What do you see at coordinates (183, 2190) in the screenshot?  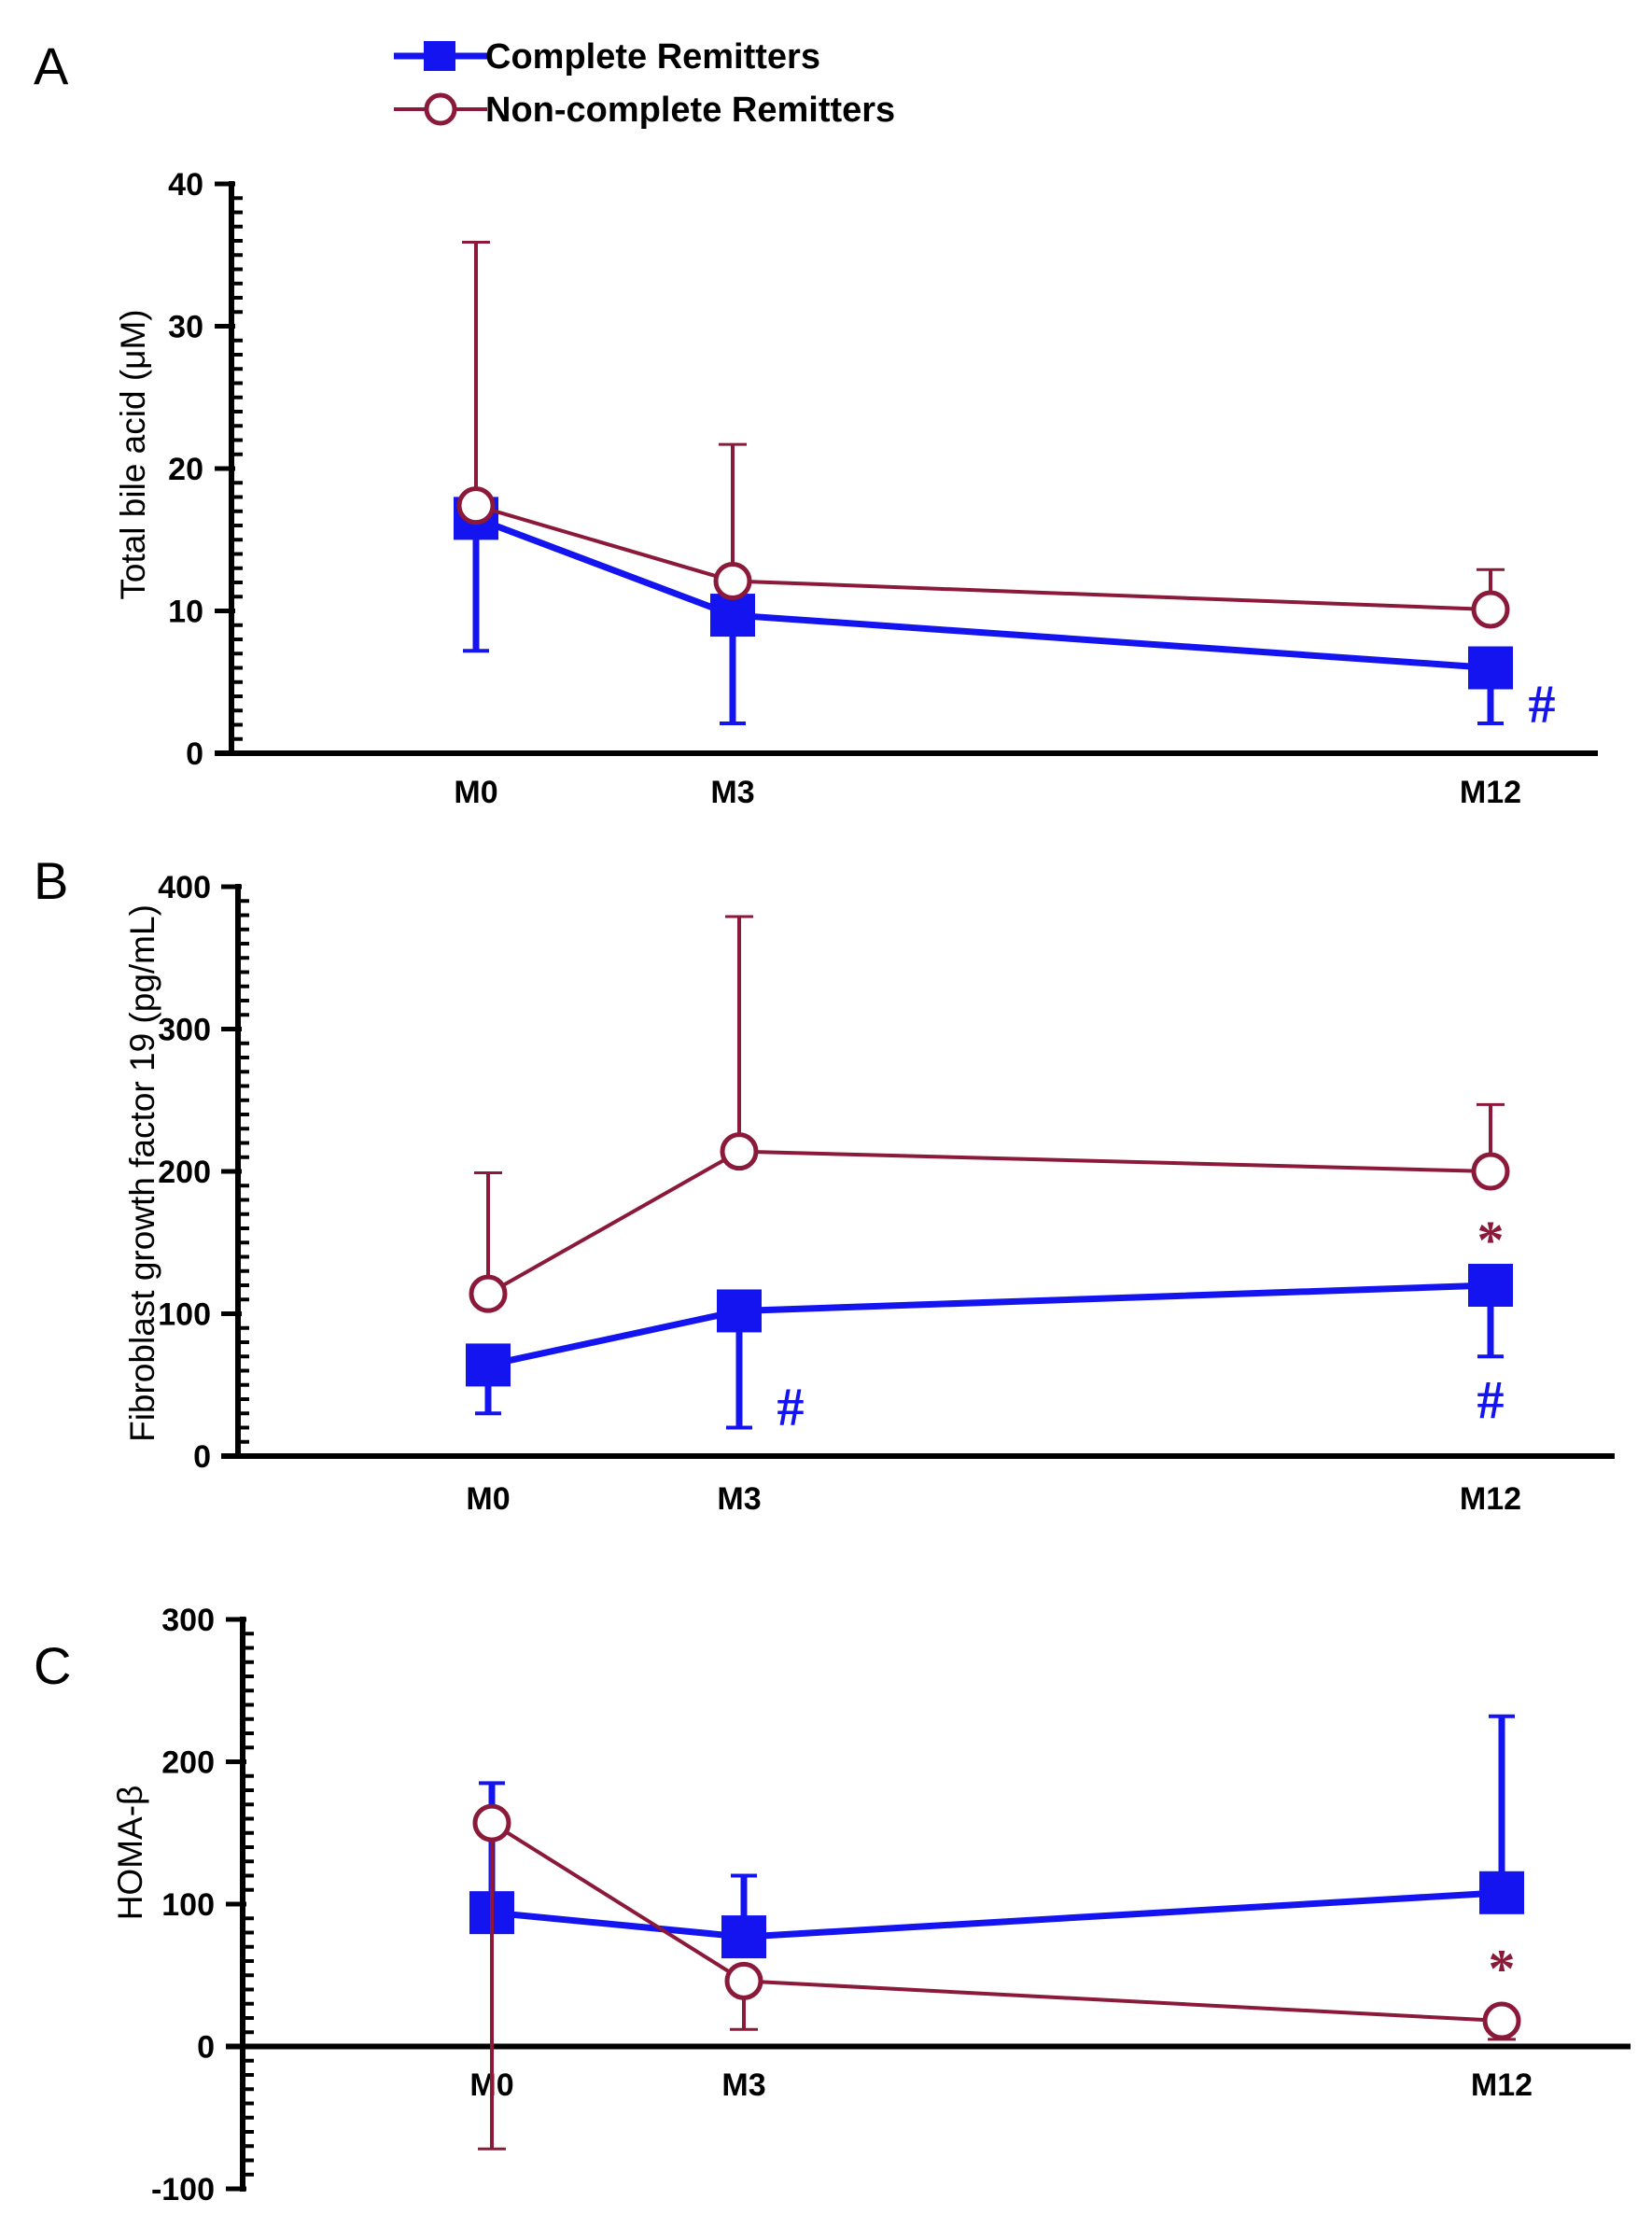 I see `y-tick-label: -100` at bounding box center [183, 2190].